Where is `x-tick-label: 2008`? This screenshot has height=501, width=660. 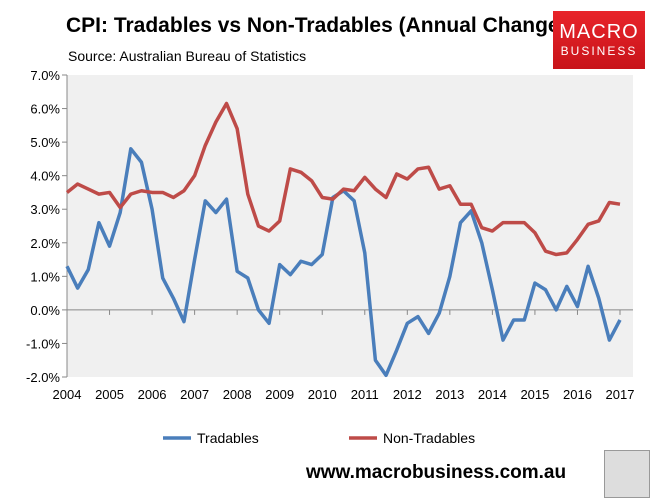
x-tick-label: 2008 is located at coordinates (237, 394).